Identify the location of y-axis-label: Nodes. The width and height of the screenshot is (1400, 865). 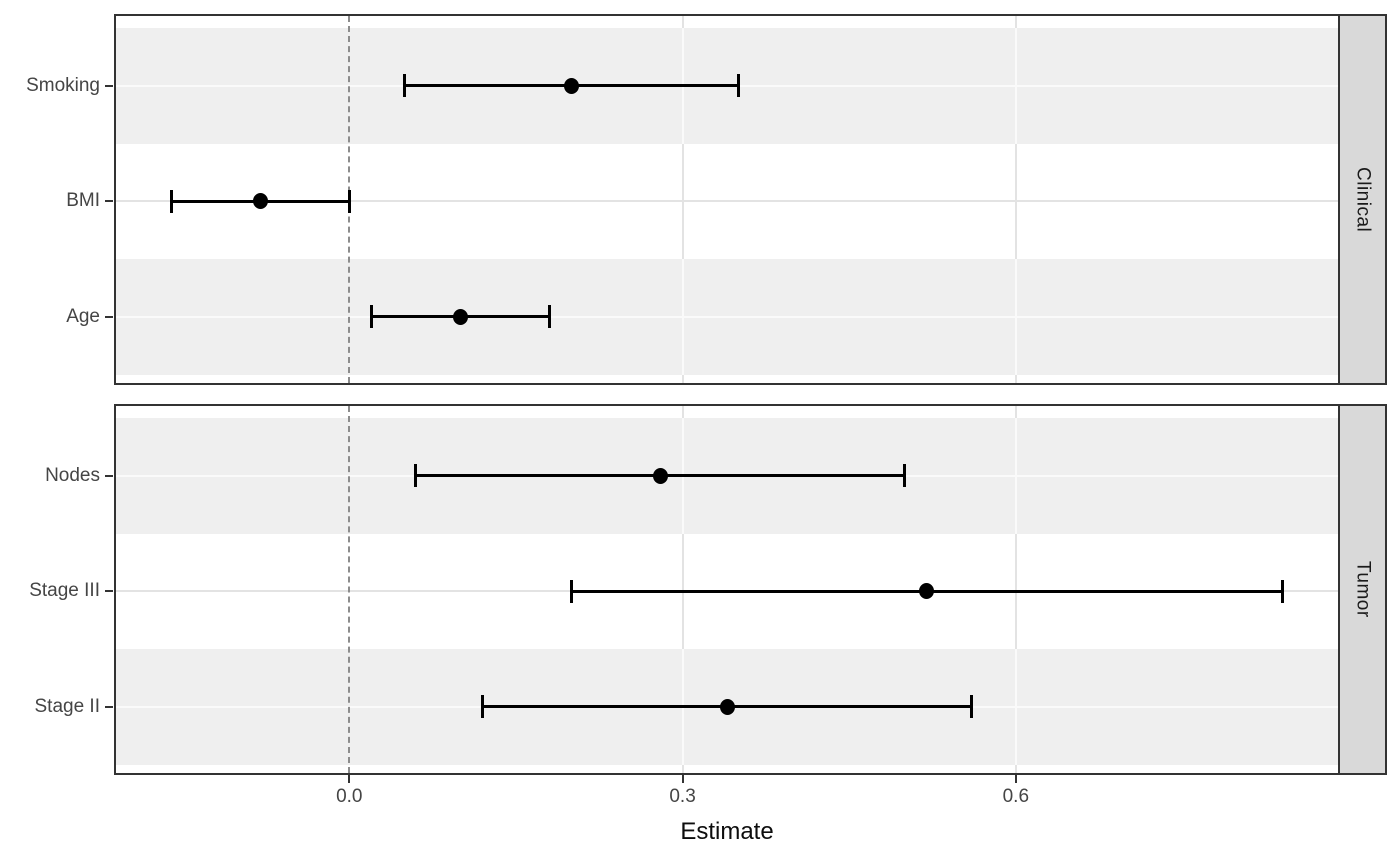
(72, 475).